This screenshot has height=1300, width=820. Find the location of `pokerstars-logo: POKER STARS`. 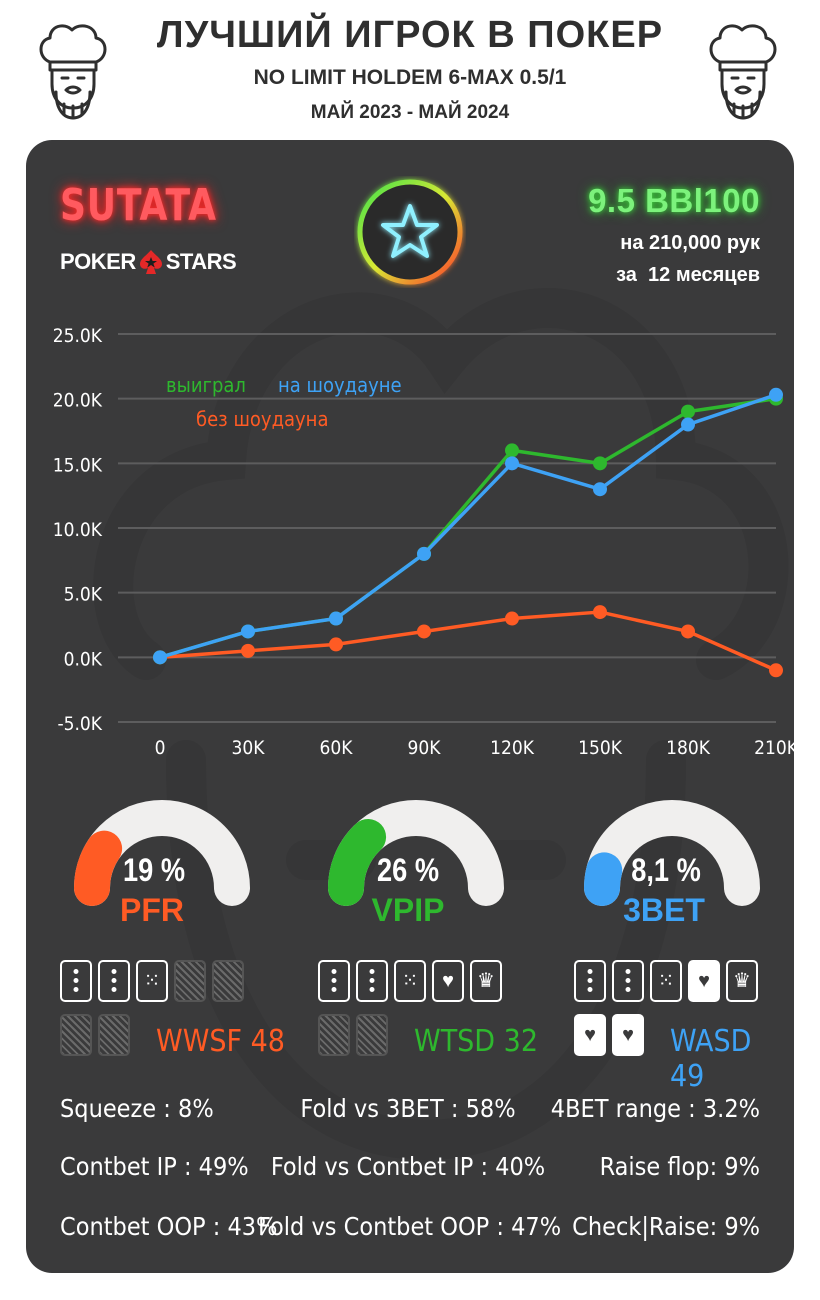

pokerstars-logo: POKER STARS is located at coordinates (148, 262).